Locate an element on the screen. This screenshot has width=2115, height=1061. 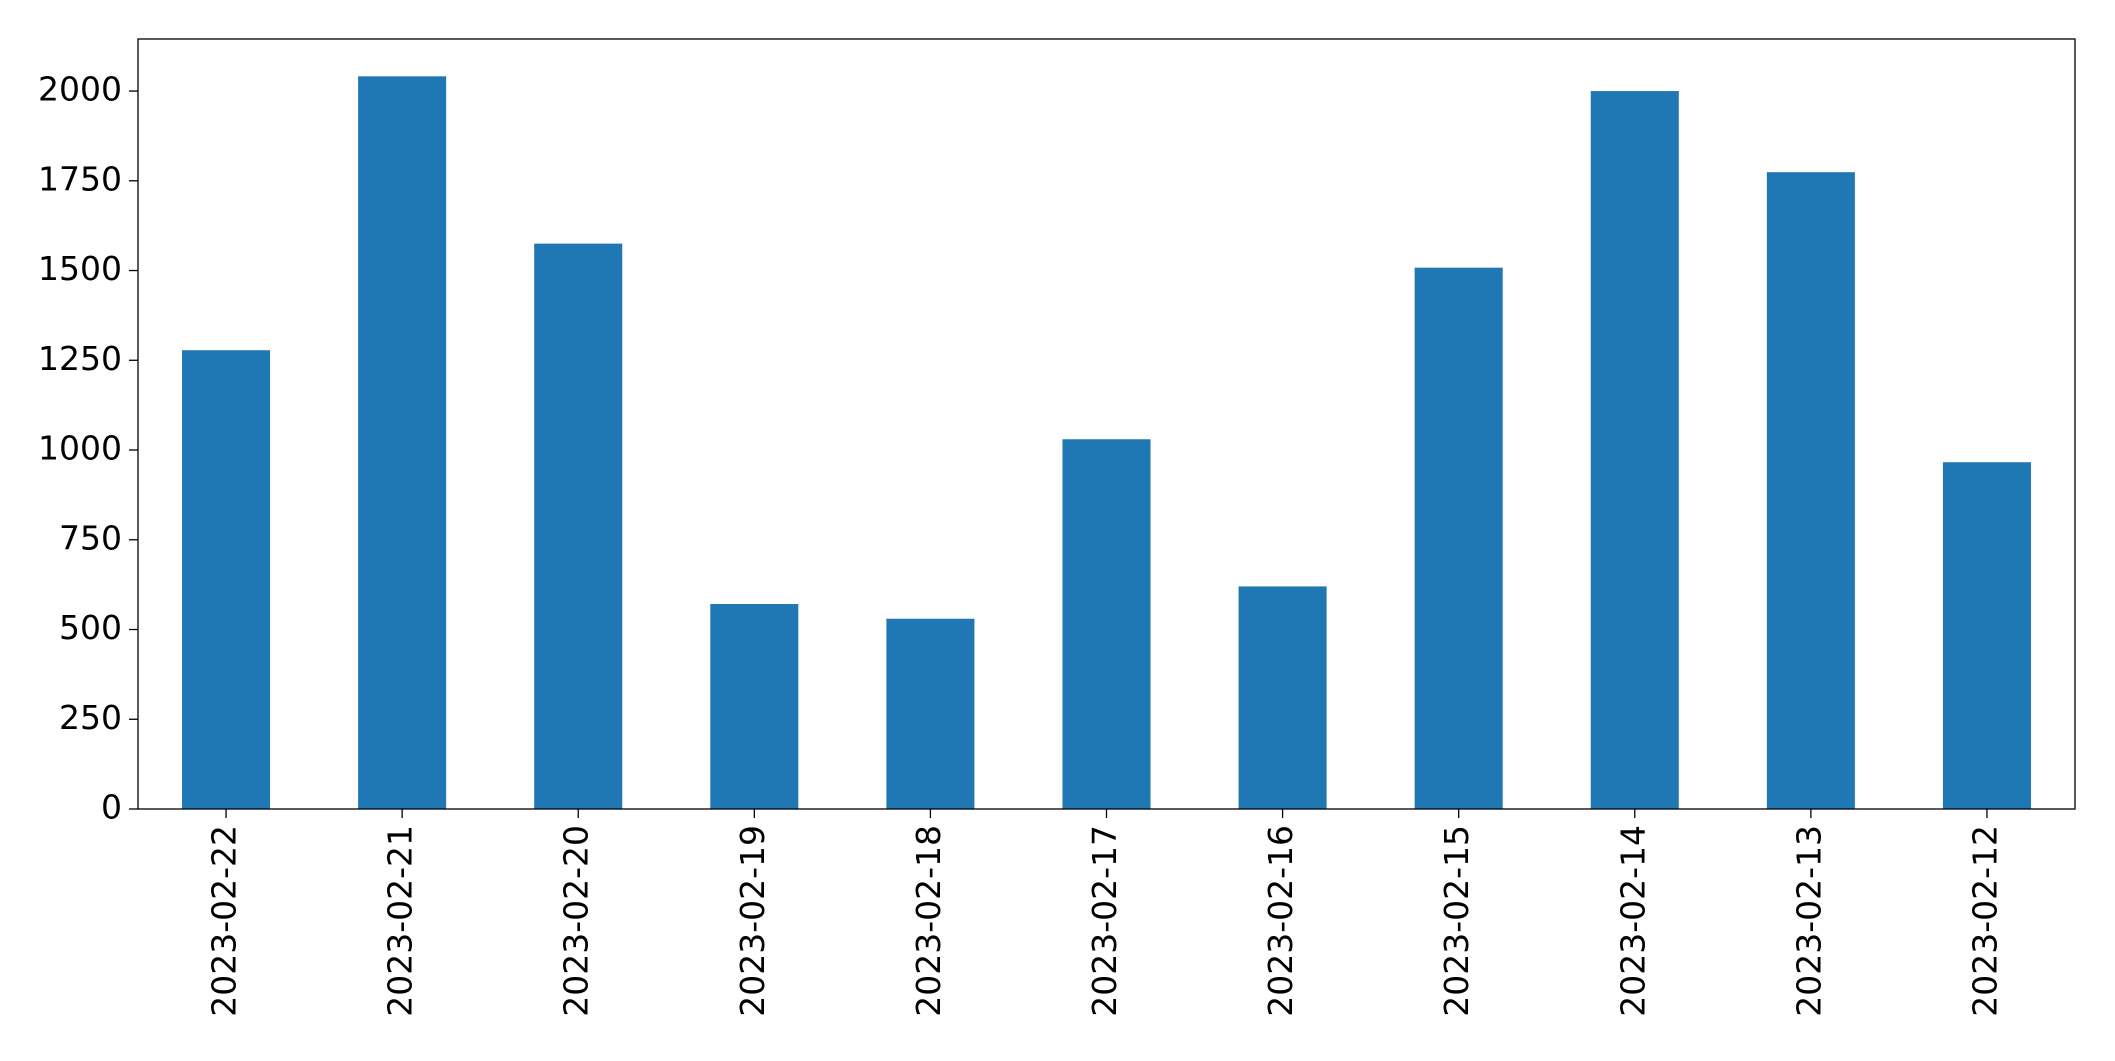
y-tick-label: 0 is located at coordinates (111, 807).